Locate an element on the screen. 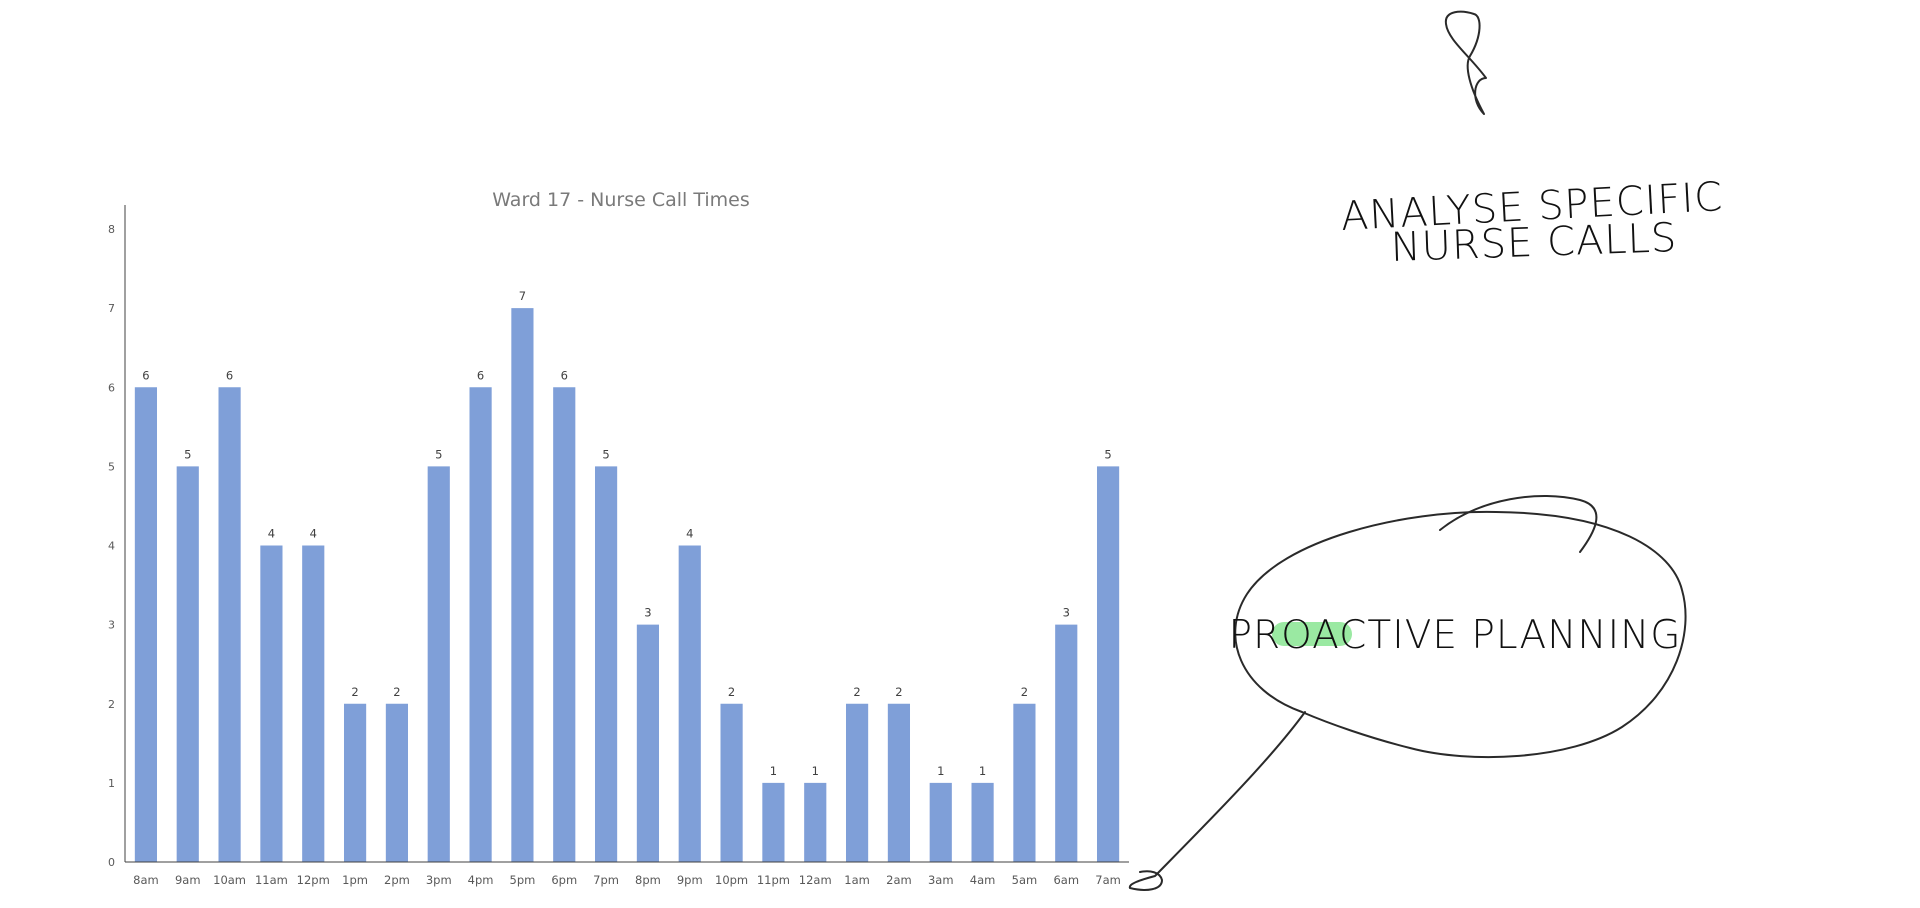 Image resolution: width=1920 pixels, height=908 pixels. bar-7pm is located at coordinates (606, 664).